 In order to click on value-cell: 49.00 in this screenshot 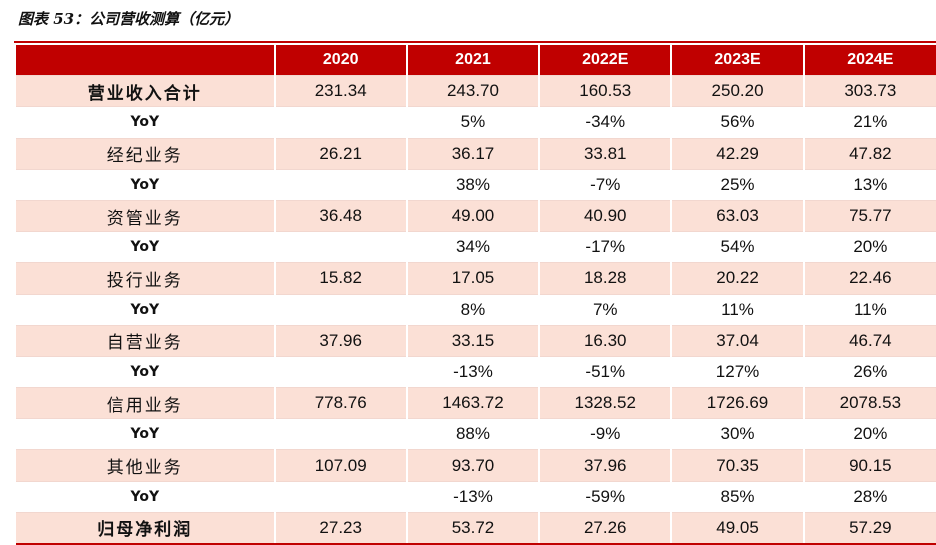, I will do `click(472, 215)`.